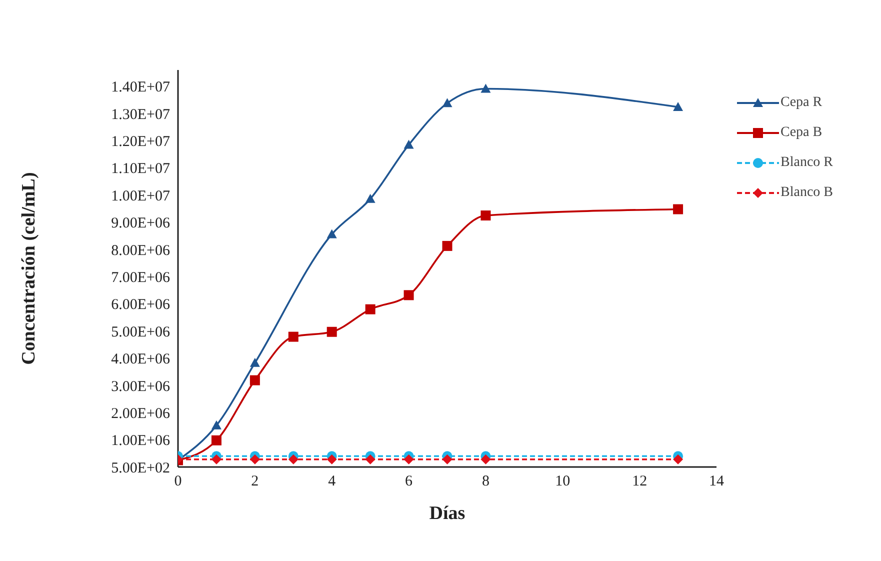 Image resolution: width=881 pixels, height=561 pixels. What do you see at coordinates (640, 482) in the screenshot?
I see `x-tick-label: 12` at bounding box center [640, 482].